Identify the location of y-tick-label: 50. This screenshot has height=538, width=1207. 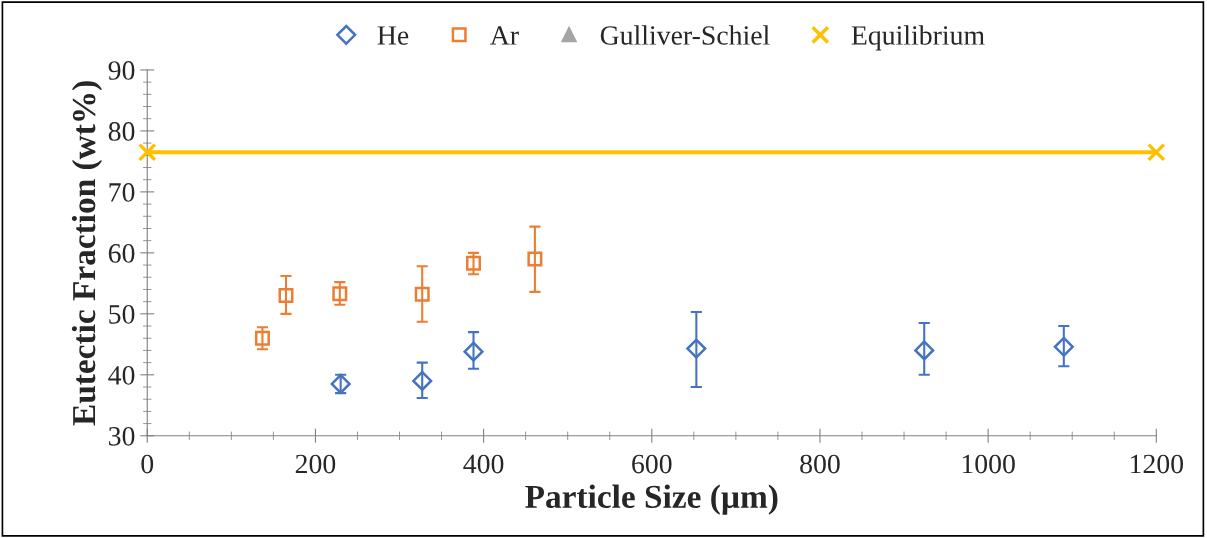
(122, 314).